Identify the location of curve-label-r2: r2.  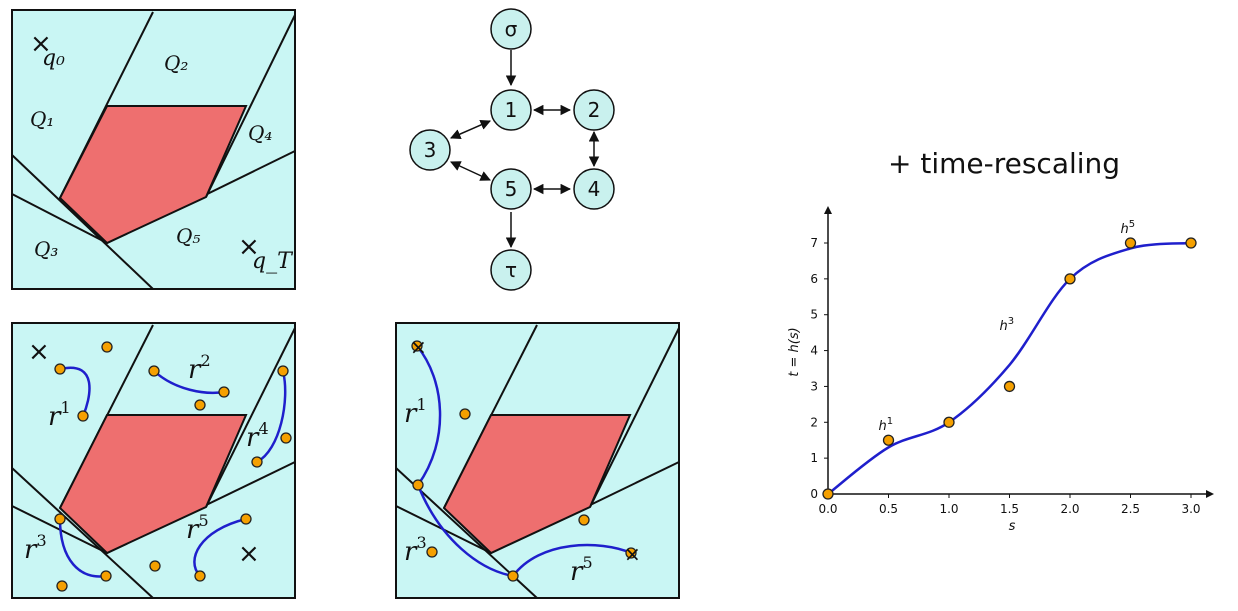
(199, 368).